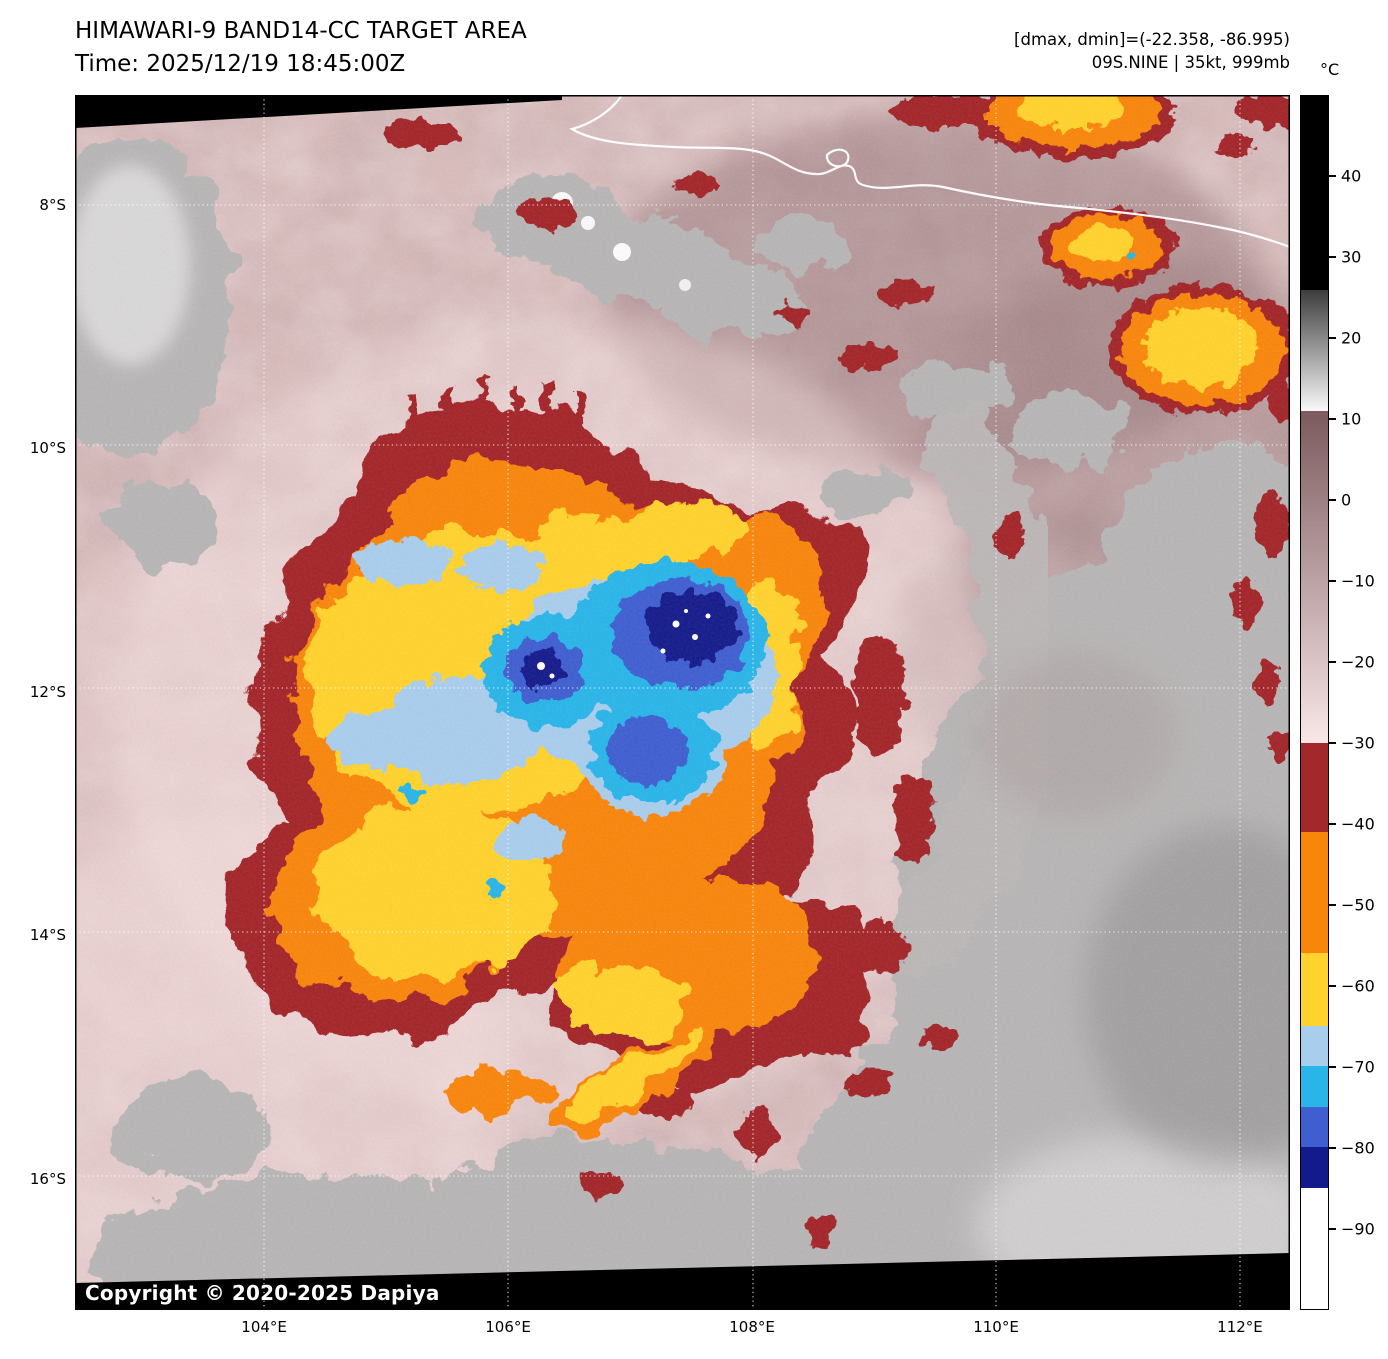 The image size is (1388, 1359). What do you see at coordinates (1351, 257) in the screenshot?
I see `colorbar-tick-label: 30` at bounding box center [1351, 257].